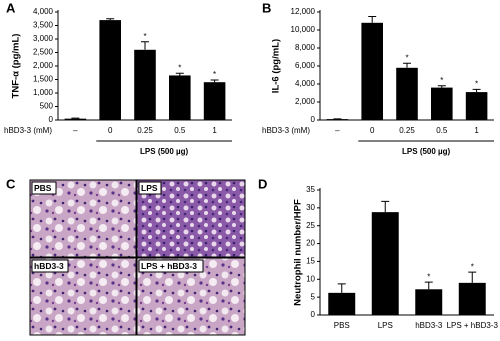  I want to click on x-tick-label: LPS + hBD3-3, so click(473, 325).